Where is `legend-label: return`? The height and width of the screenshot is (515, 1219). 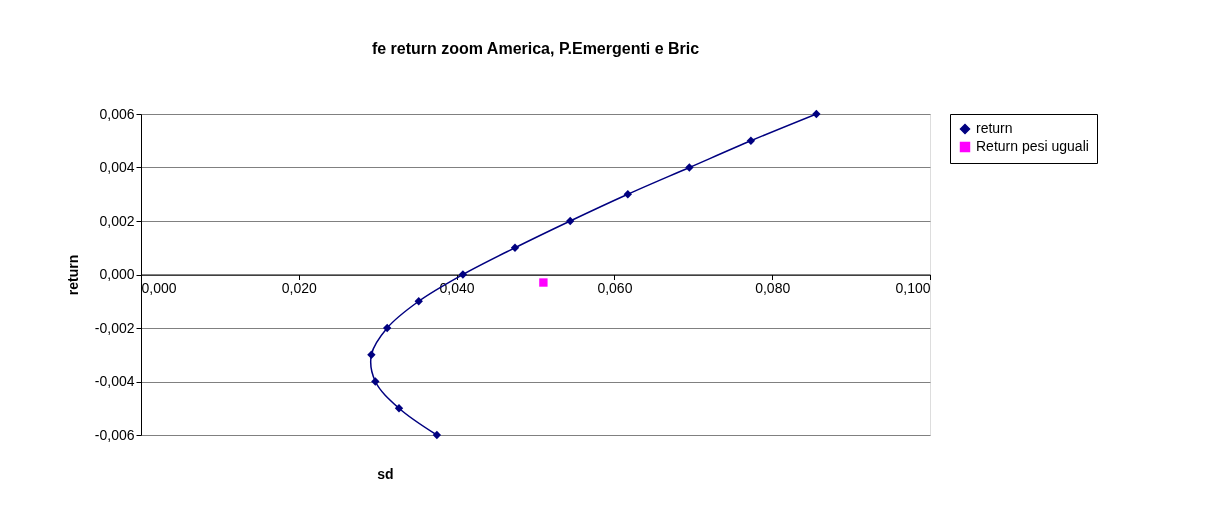 legend-label: return is located at coordinates (994, 128).